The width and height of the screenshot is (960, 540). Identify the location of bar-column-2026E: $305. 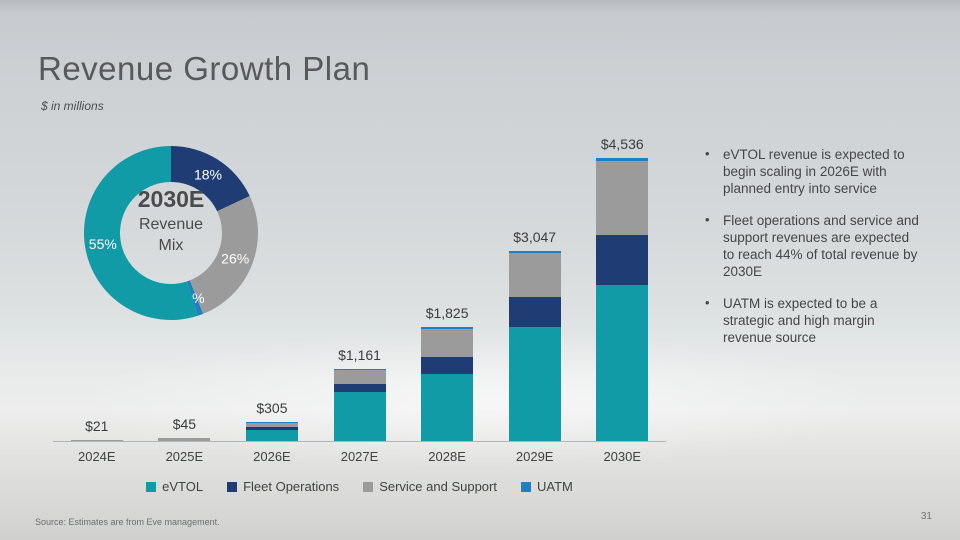
(272, 285).